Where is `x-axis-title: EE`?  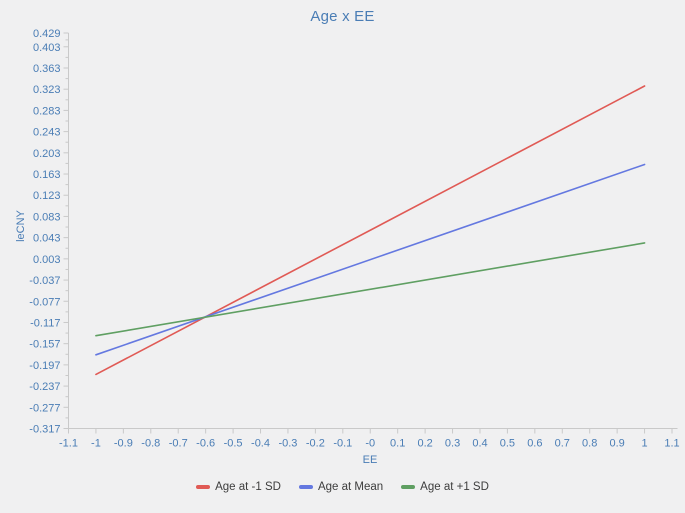 x-axis-title: EE is located at coordinates (370, 460).